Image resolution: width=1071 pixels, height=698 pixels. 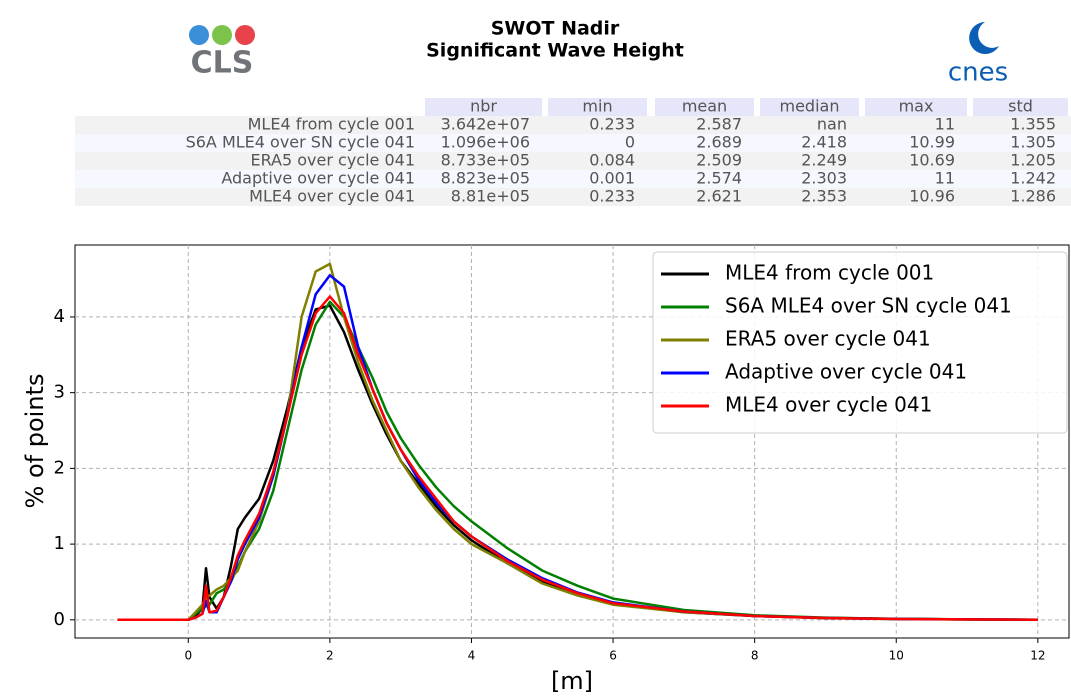 What do you see at coordinates (630, 142) in the screenshot?
I see `table-cell: 0` at bounding box center [630, 142].